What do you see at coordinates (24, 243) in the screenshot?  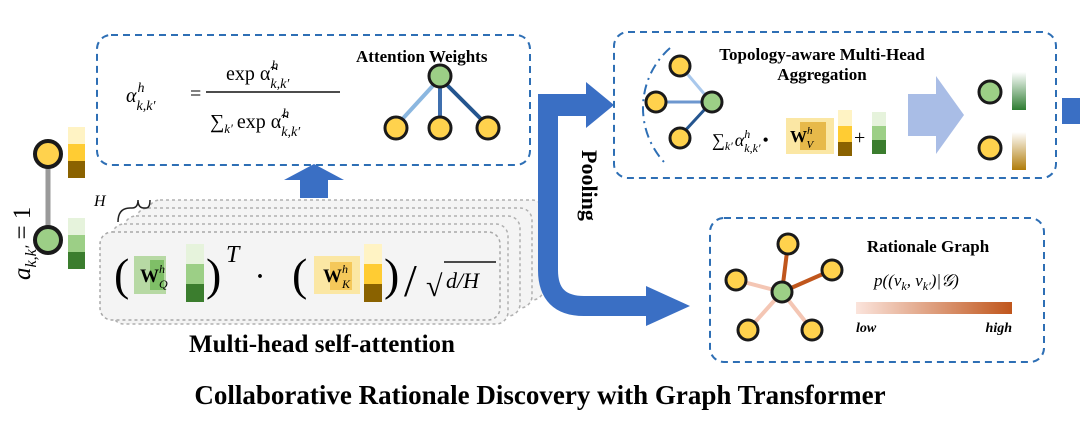 I see `edge-weight-label: ak,k′ = 1` at bounding box center [24, 243].